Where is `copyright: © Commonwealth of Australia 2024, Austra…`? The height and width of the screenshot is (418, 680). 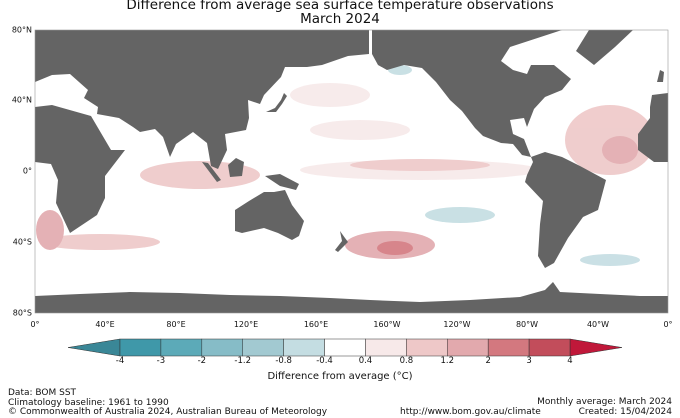 copyright: © Commonwealth of Australia 2024, Austra… is located at coordinates (168, 412).